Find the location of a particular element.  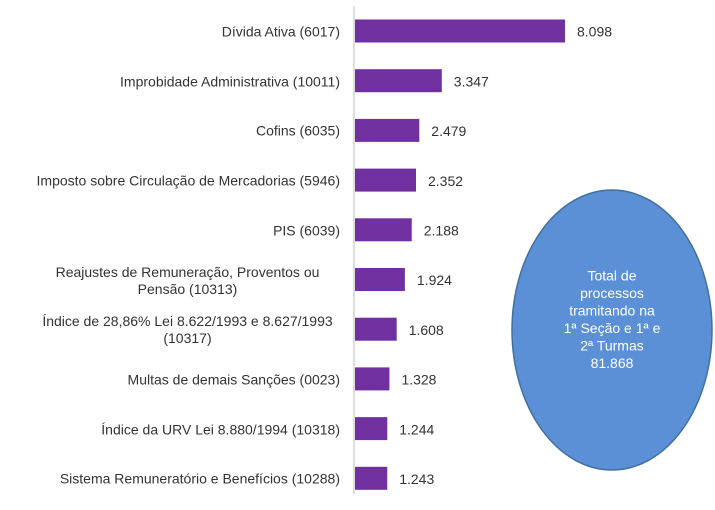

value-label: 2.479 is located at coordinates (448, 131).